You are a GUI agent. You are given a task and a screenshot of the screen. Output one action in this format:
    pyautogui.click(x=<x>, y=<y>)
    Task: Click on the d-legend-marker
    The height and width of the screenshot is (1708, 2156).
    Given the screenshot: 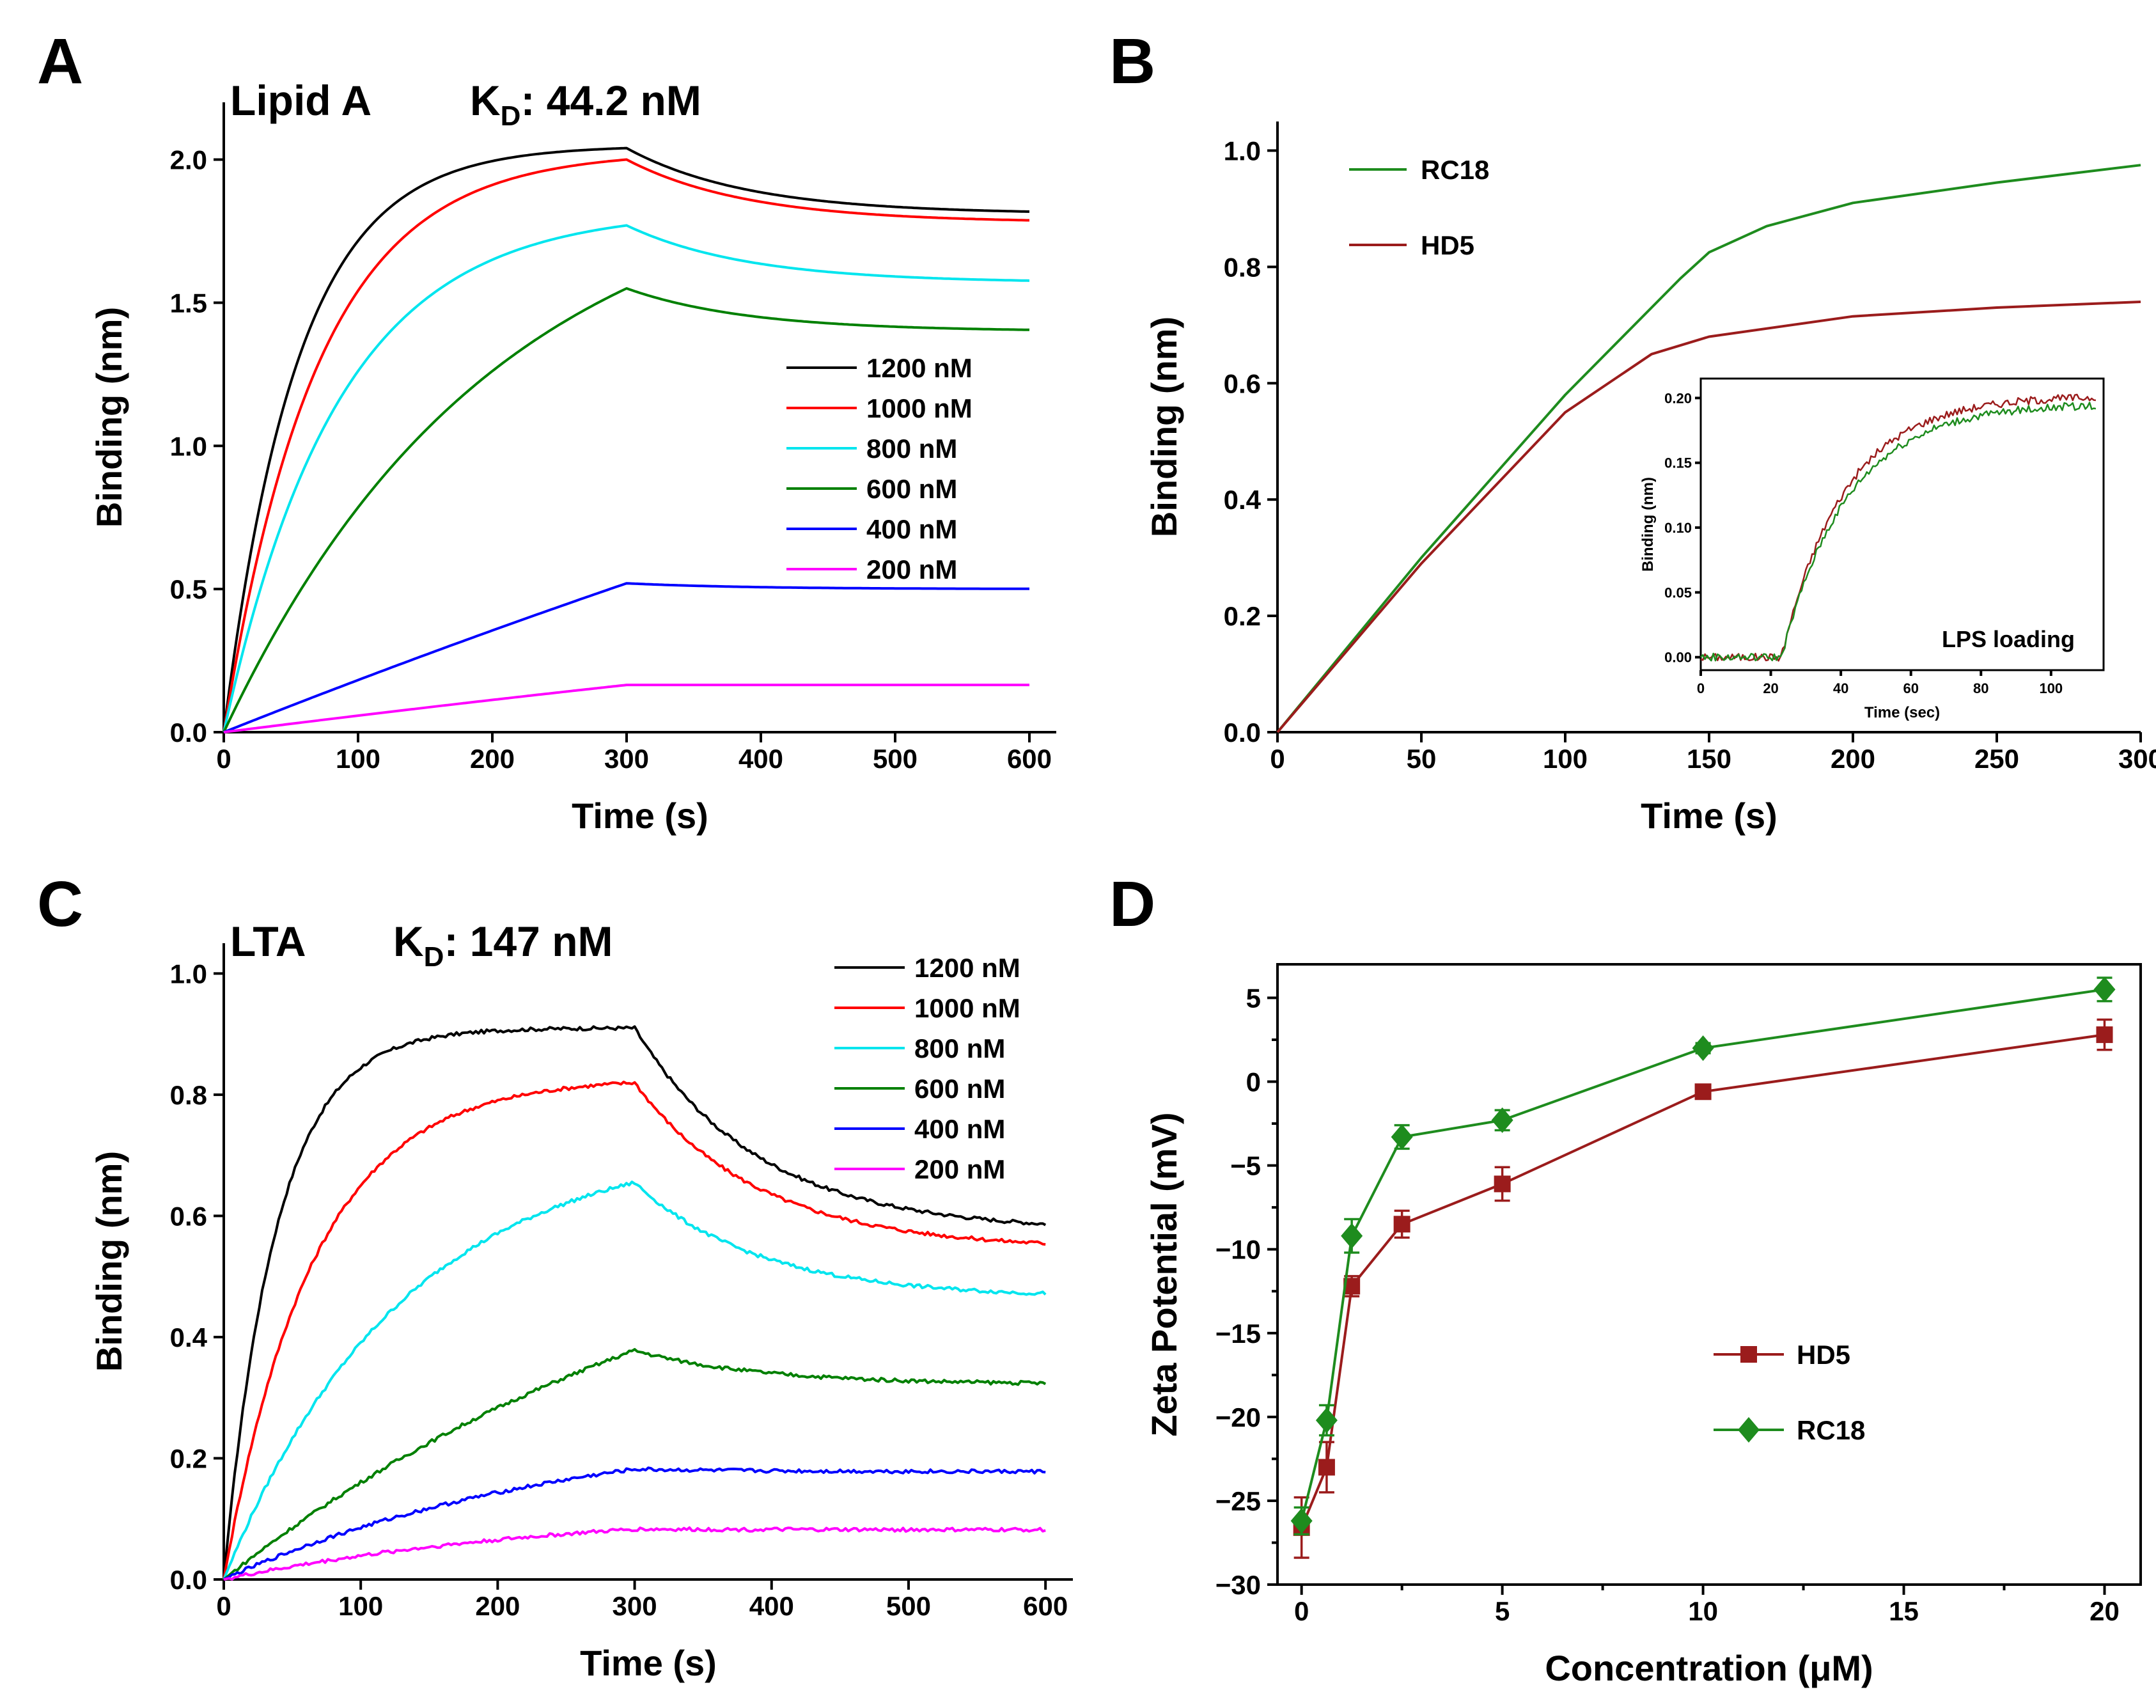 What is the action you would take?
    pyautogui.click(x=1749, y=1430)
    